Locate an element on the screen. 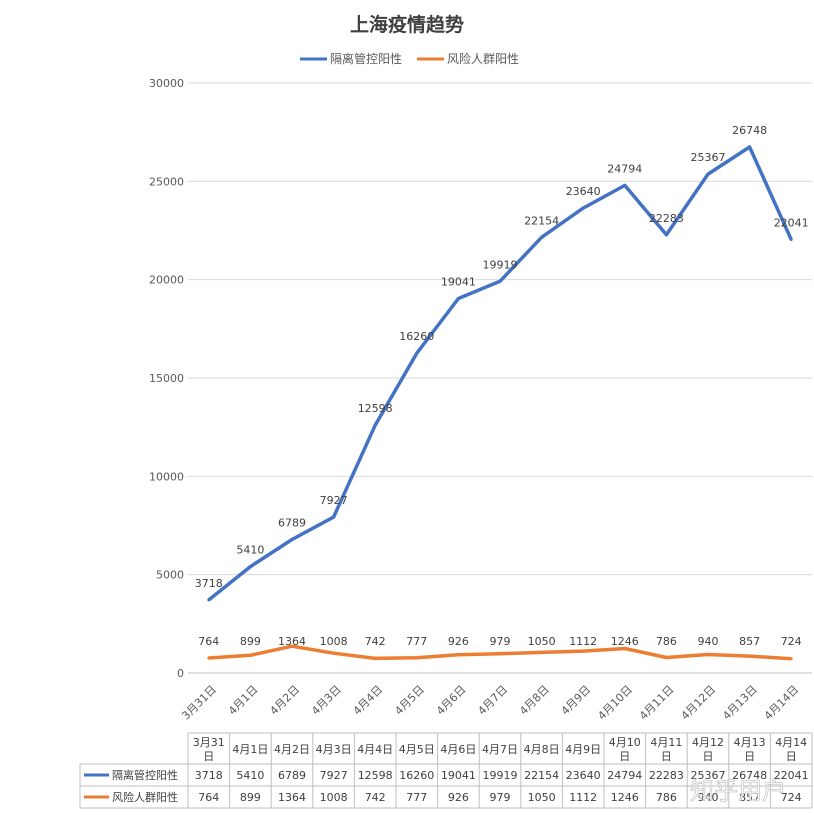 Image resolution: width=814 pixels, height=815 pixels. table-cell-1-12: 940 is located at coordinates (708, 797).